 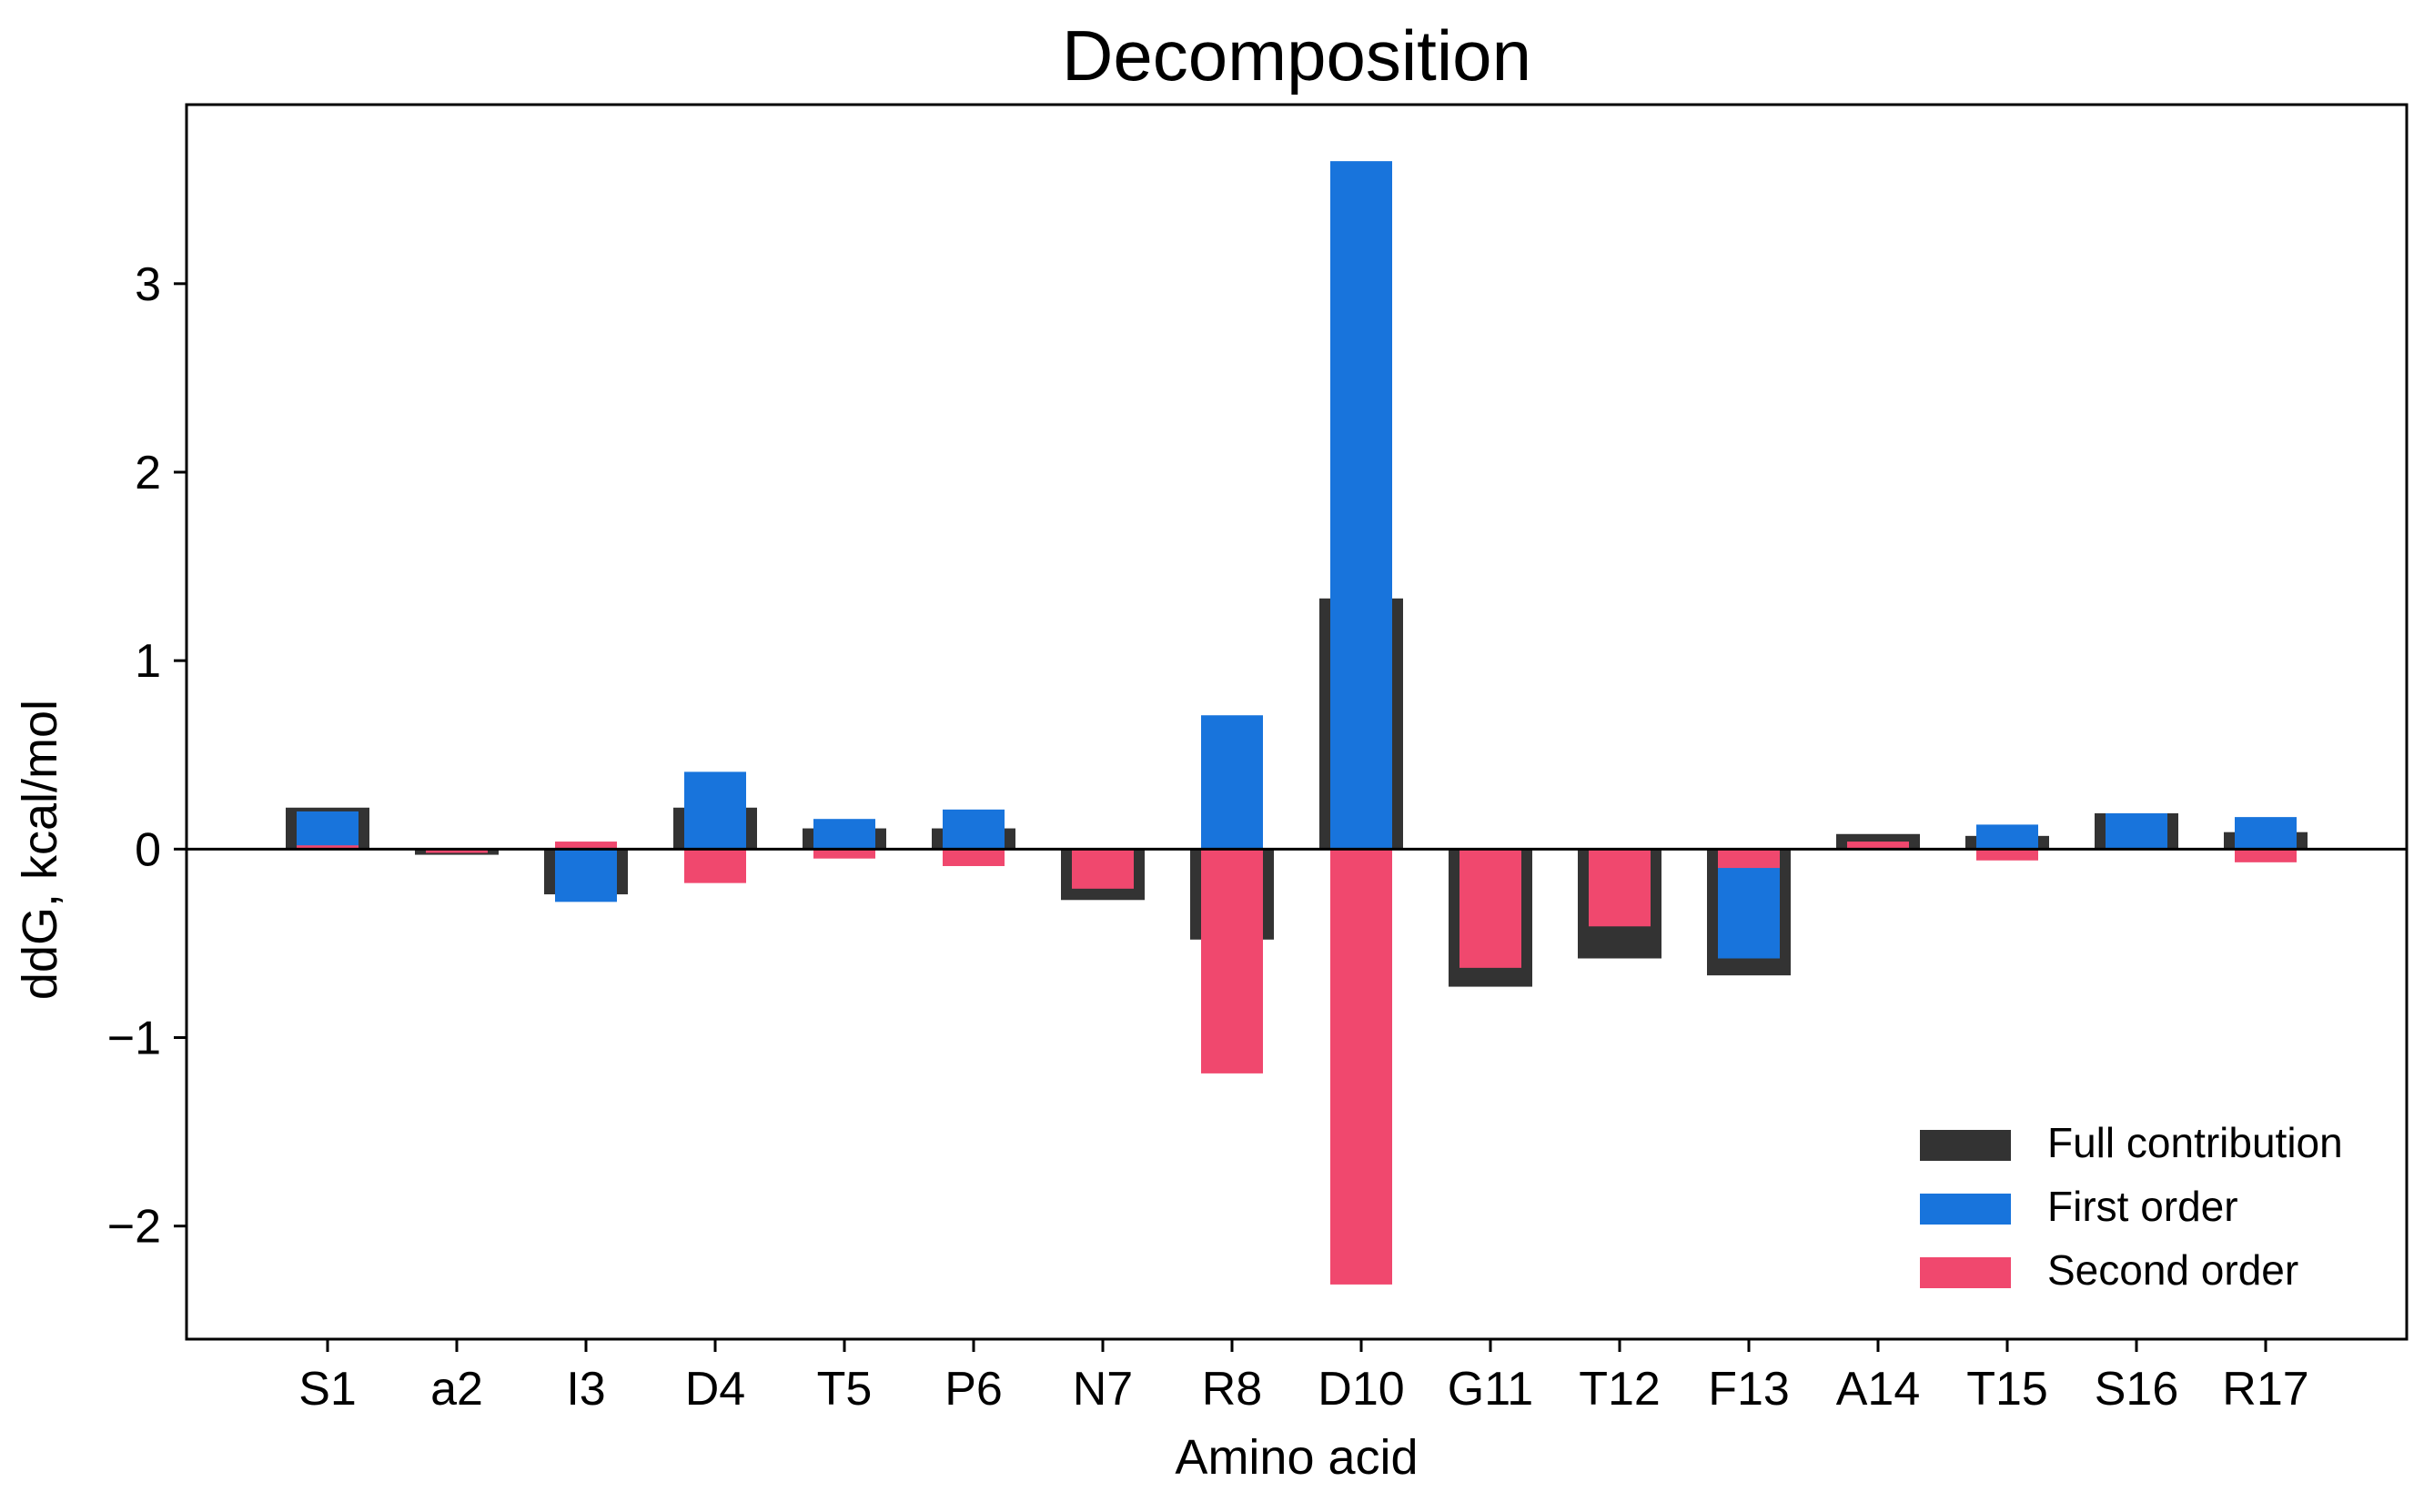 What do you see at coordinates (586, 846) in the screenshot?
I see `bar-second-order-I3` at bounding box center [586, 846].